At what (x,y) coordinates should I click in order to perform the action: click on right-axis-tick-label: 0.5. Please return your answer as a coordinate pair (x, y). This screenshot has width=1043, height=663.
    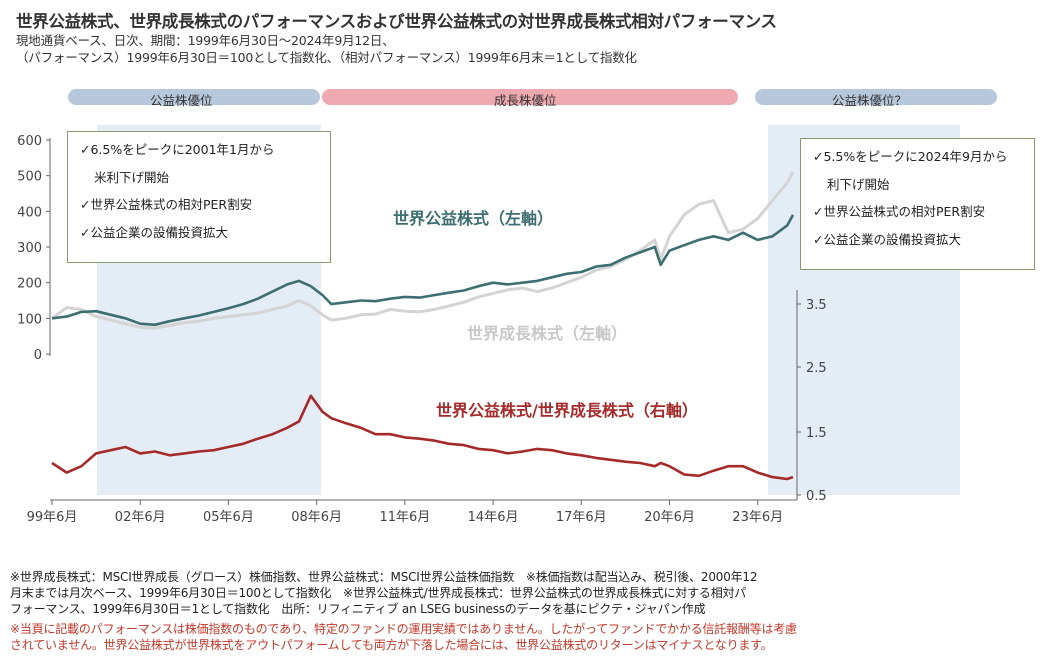
    Looking at the image, I should click on (816, 496).